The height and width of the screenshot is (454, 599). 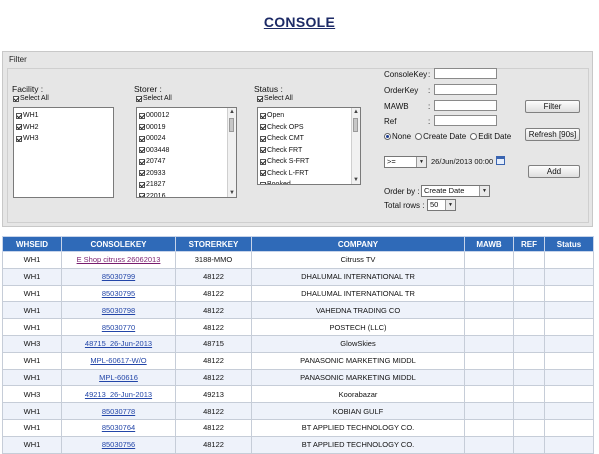 I want to click on consolekey-link: 85030778, so click(x=118, y=411).